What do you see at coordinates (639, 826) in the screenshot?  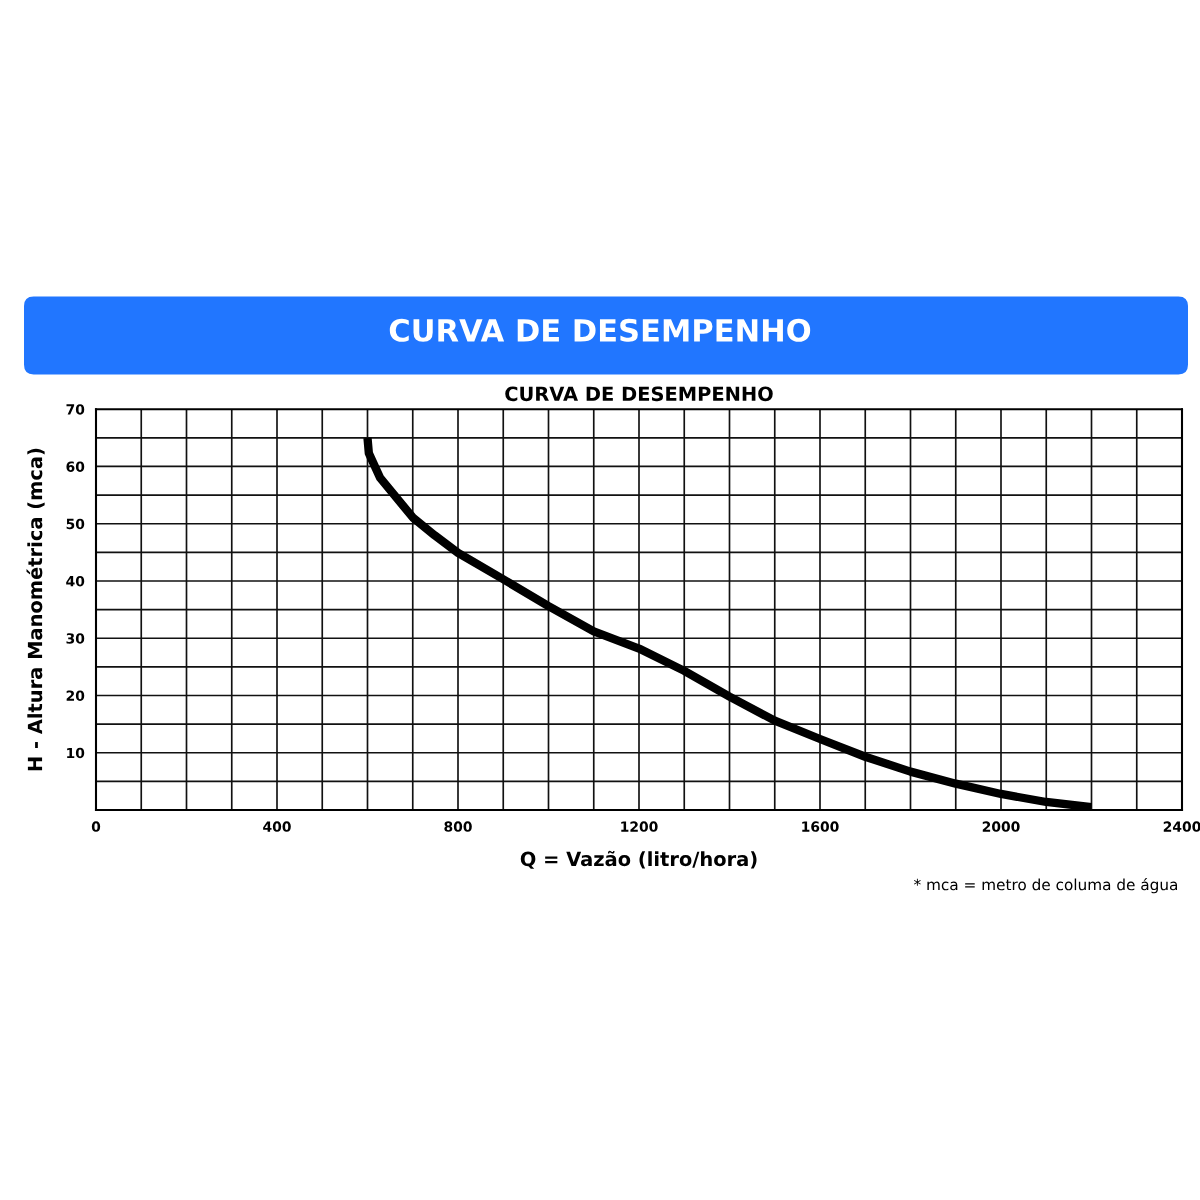 I see `x-tick-label: 1200` at bounding box center [639, 826].